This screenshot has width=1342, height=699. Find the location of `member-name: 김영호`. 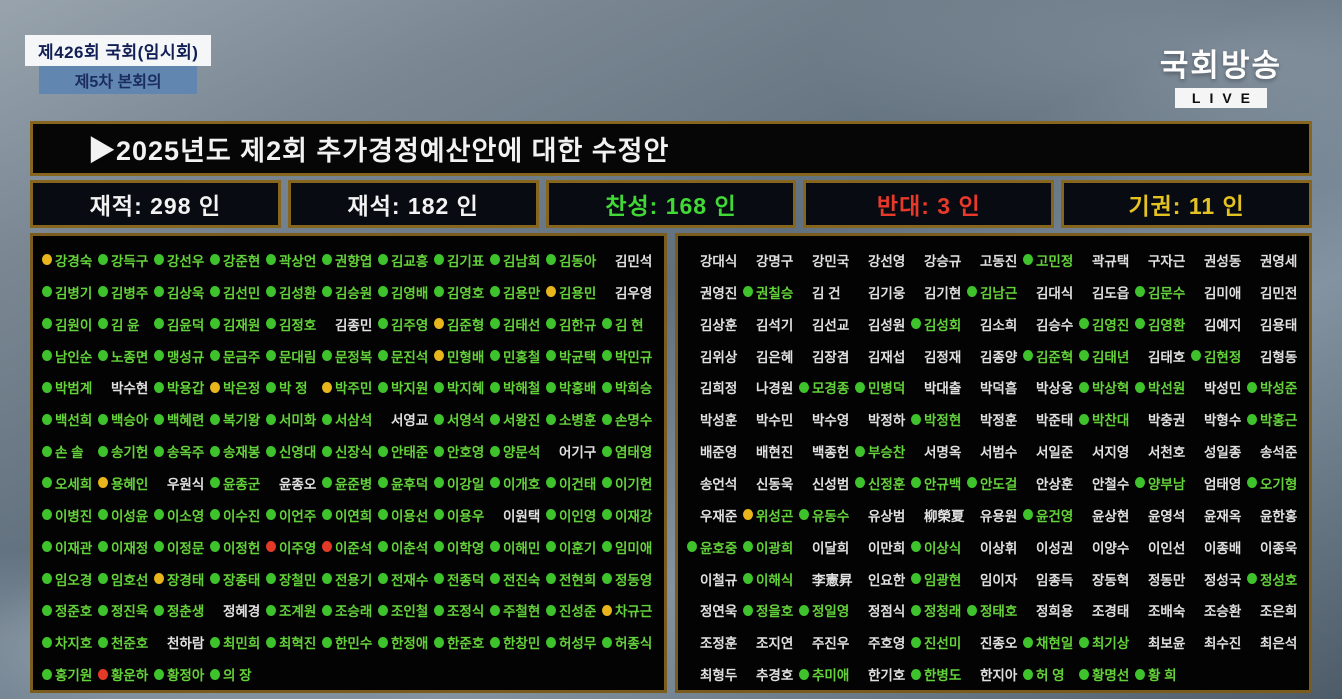

member-name: 김영호 is located at coordinates (466, 293).